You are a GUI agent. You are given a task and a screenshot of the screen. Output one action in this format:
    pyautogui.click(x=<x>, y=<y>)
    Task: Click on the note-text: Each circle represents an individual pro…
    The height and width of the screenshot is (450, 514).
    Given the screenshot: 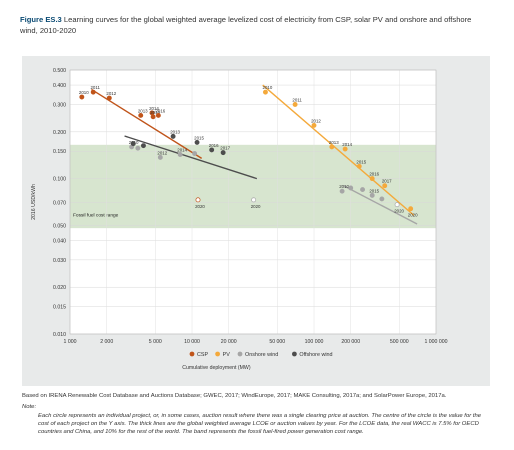 What is the action you would take?
    pyautogui.click(x=260, y=424)
    